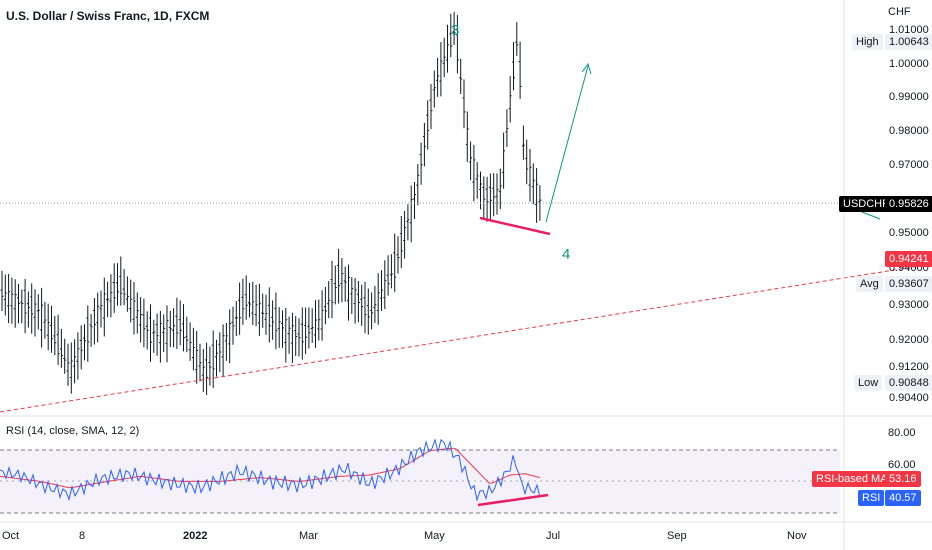  What do you see at coordinates (586, 68) in the screenshot?
I see `projection-arrow-head` at bounding box center [586, 68].